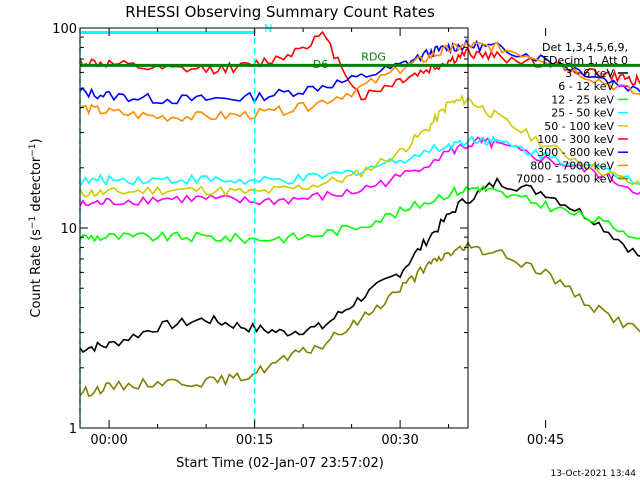 Image resolution: width=640 pixels, height=480 pixels. What do you see at coordinates (589, 73) in the screenshot?
I see `legend-label-3-6-kev: 3 - 6 keV` at bounding box center [589, 73].